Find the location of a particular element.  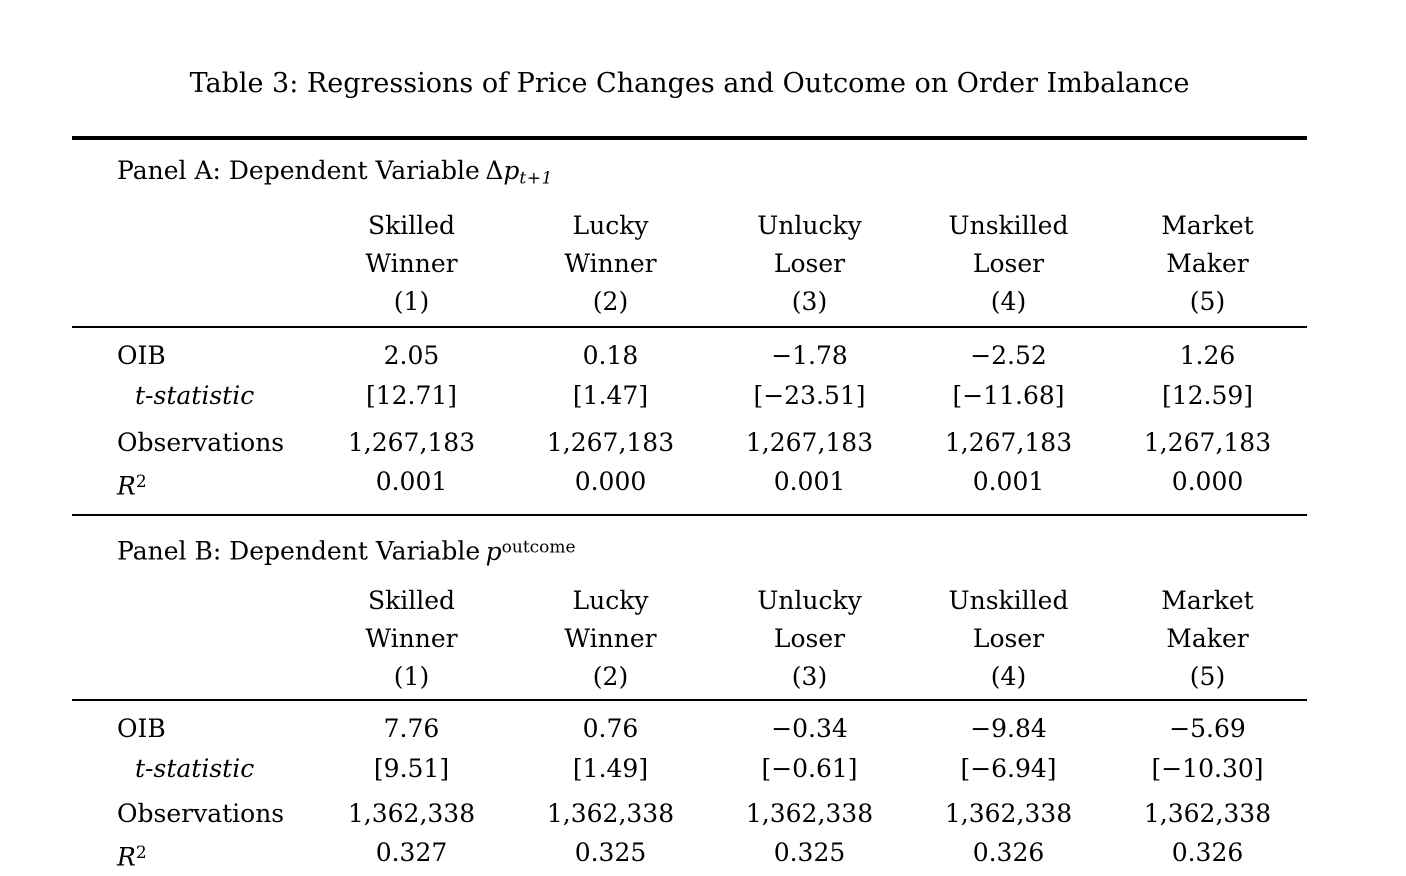

panel-b-depvar-math: poutcome is located at coordinates (531, 551).